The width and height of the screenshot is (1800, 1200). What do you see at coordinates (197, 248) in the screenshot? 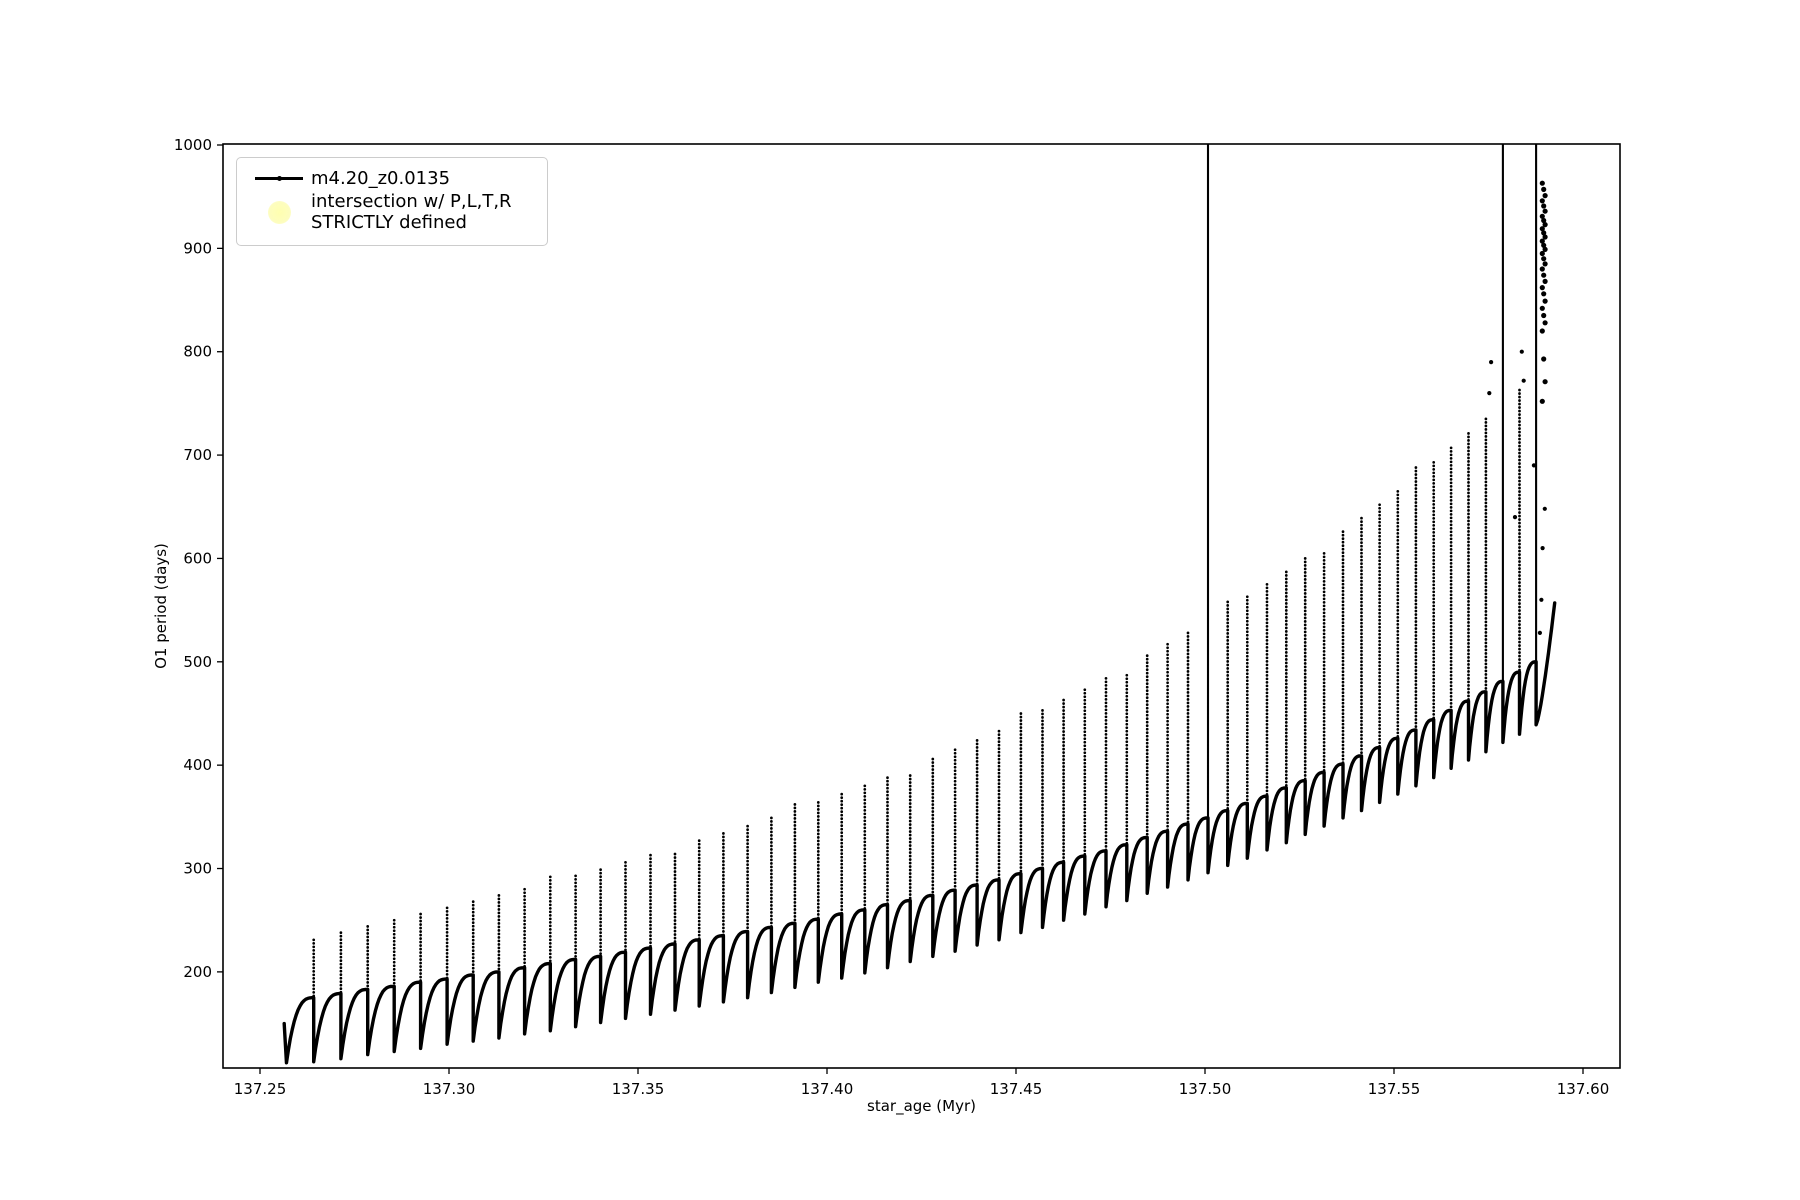
I see `y-tick-label: 900` at bounding box center [197, 248].